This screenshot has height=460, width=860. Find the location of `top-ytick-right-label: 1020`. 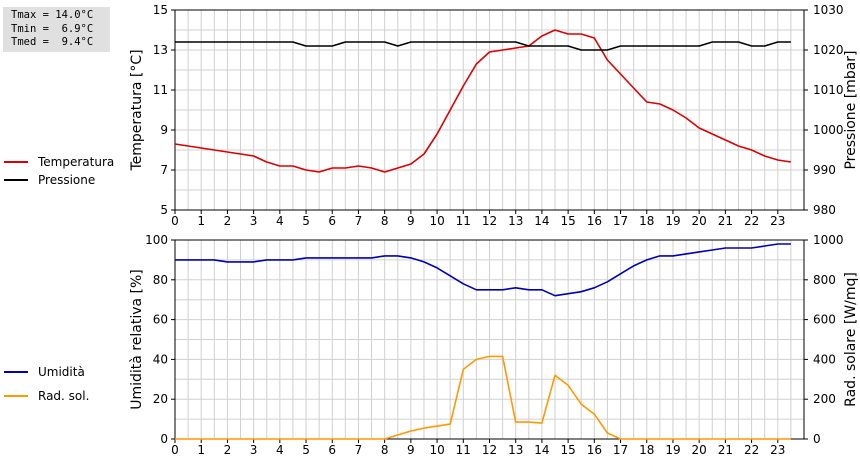

top-ytick-right-label: 1020 is located at coordinates (828, 50).